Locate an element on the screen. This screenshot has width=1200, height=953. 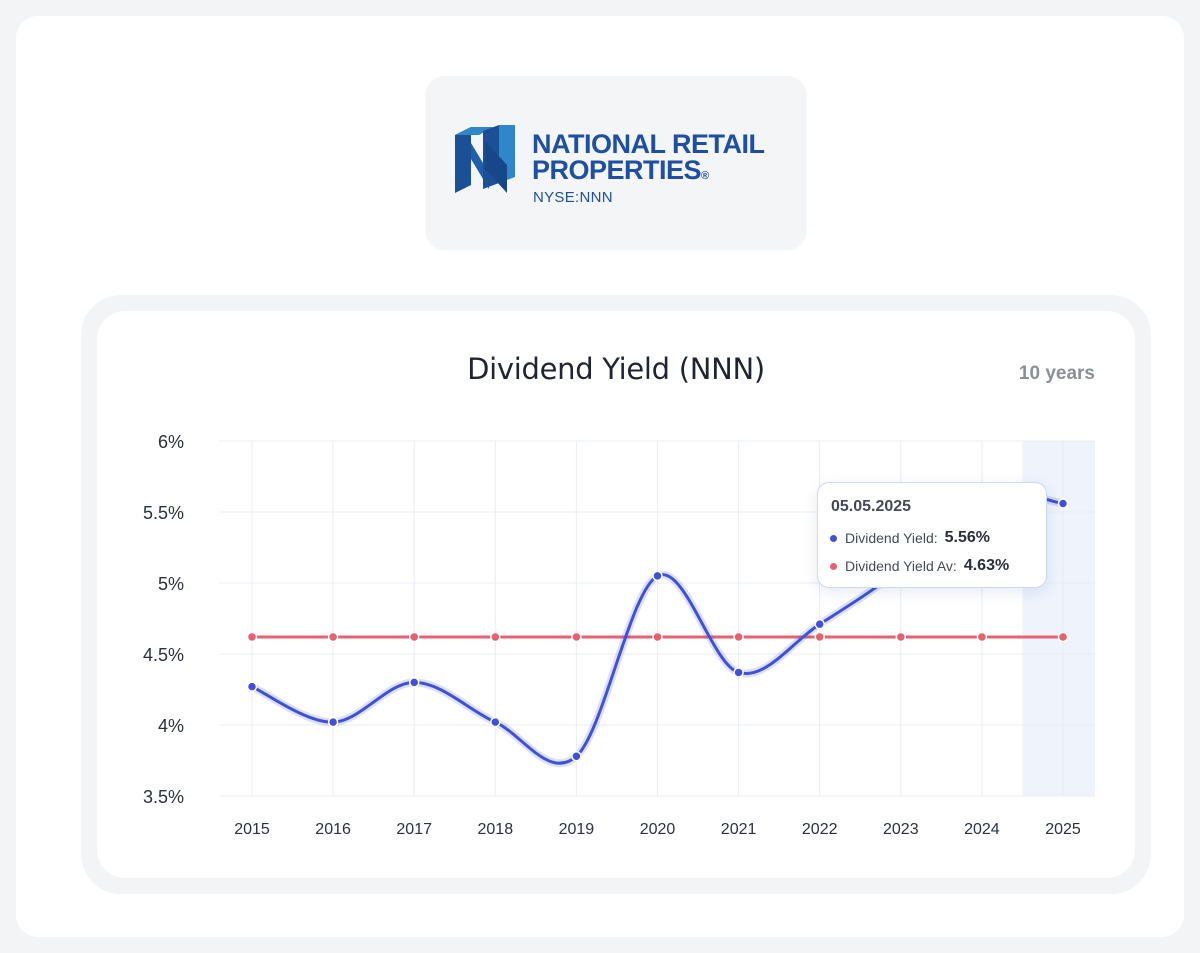
y-tick-label: 4.5% is located at coordinates (163, 655).